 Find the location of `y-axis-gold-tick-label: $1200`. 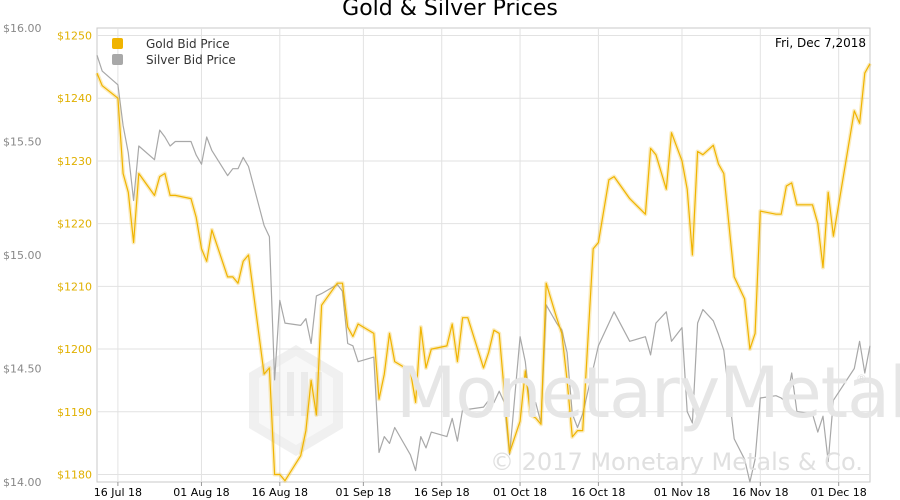

y-axis-gold-tick-label: $1200 is located at coordinates (74, 349).